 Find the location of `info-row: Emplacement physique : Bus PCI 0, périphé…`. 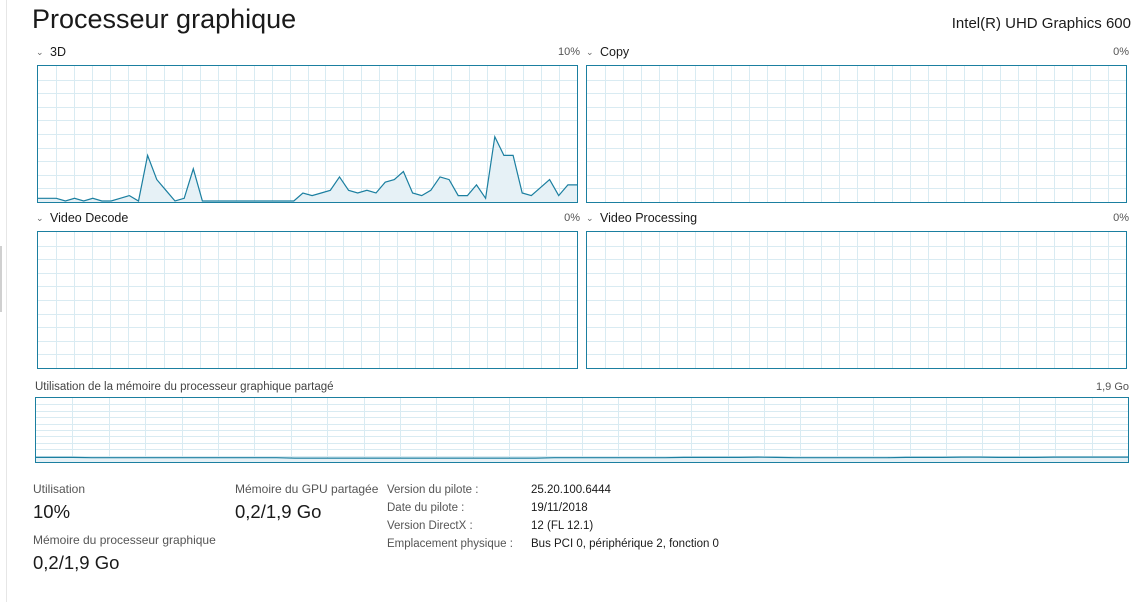

info-row: Emplacement physique : Bus PCI 0, périphé… is located at coordinates (553, 544).